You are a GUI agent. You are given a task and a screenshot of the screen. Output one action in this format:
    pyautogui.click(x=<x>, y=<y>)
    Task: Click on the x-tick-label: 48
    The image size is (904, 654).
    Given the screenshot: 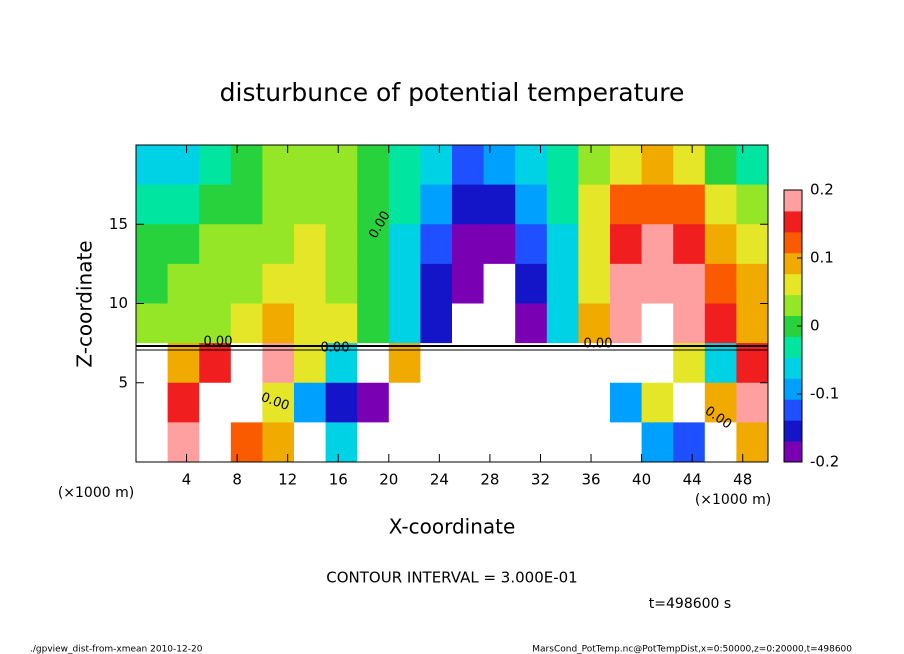 What is the action you would take?
    pyautogui.click(x=742, y=480)
    